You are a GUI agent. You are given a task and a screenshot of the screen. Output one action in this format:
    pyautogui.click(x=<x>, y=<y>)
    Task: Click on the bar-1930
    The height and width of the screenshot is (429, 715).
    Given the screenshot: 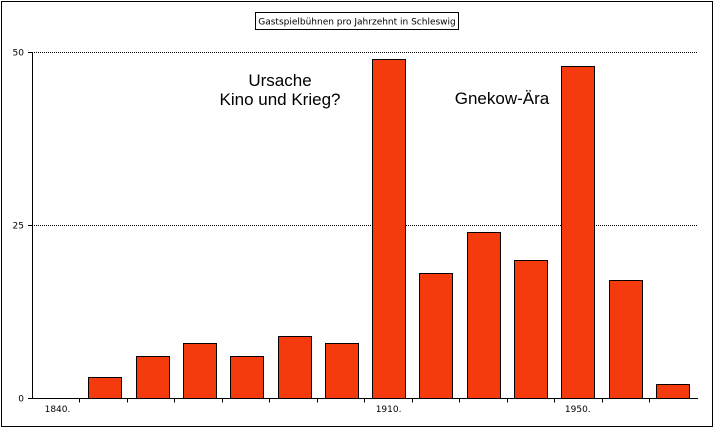 What is the action you would take?
    pyautogui.click(x=484, y=315)
    